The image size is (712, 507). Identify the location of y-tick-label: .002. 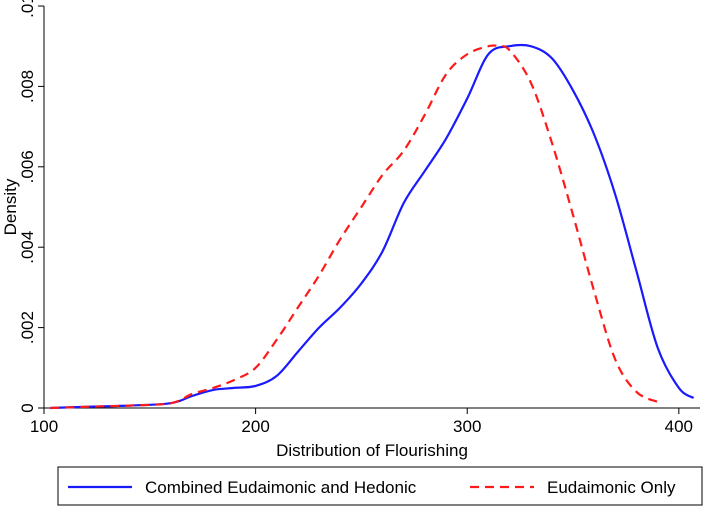
(27, 327).